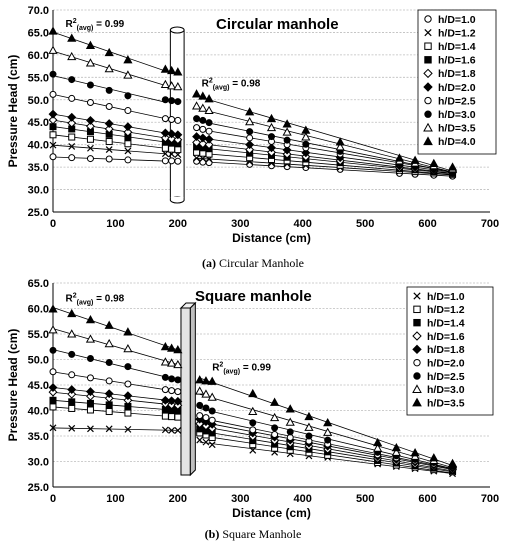  What do you see at coordinates (38, 78) in the screenshot?
I see `y-tick-label: 55.0` at bounding box center [38, 78].